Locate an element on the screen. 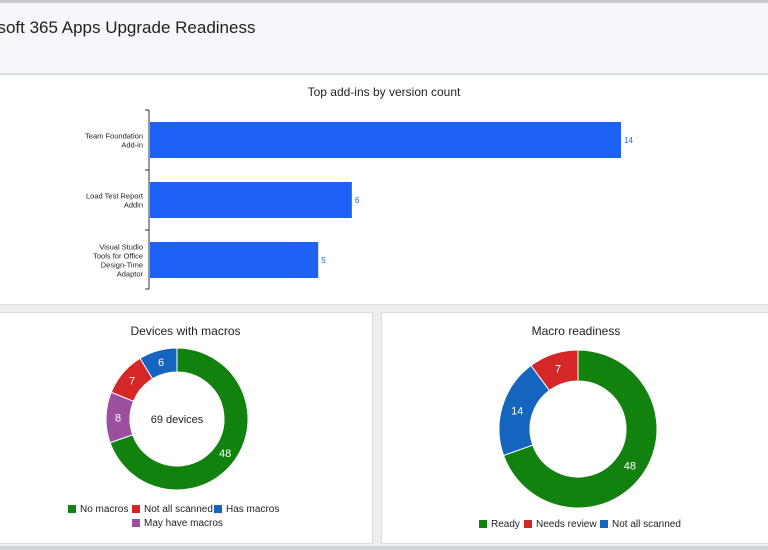  devices-legend-item-1: Not all scanned is located at coordinates (172, 509).